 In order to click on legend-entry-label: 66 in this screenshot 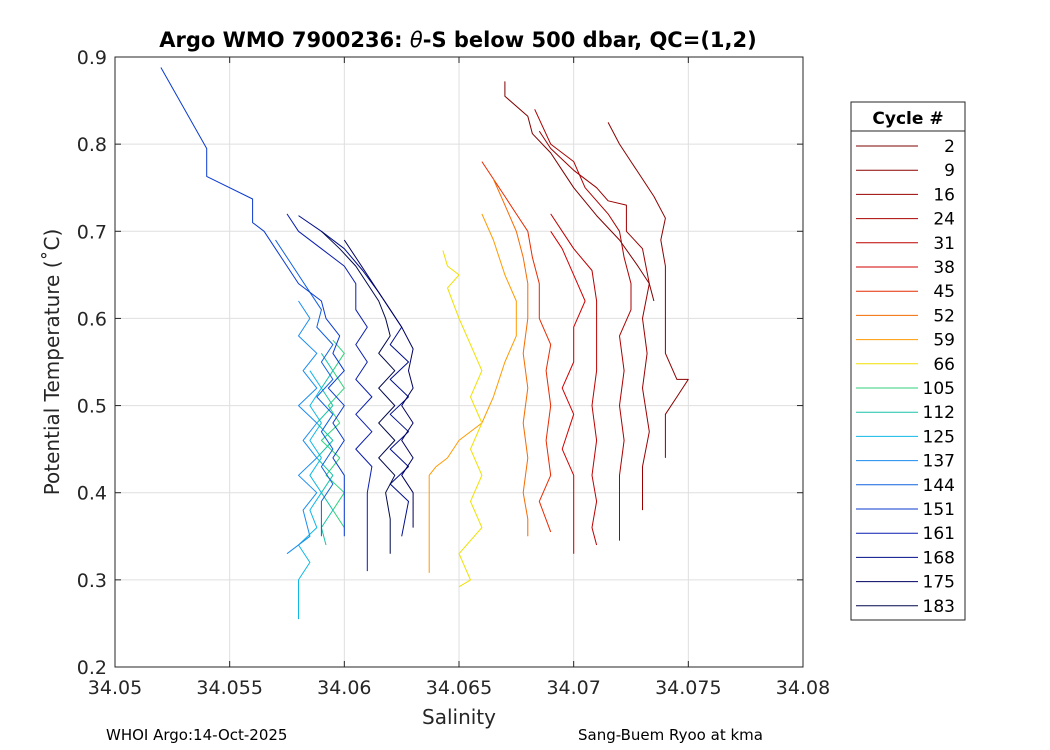, I will do `click(944, 365)`.